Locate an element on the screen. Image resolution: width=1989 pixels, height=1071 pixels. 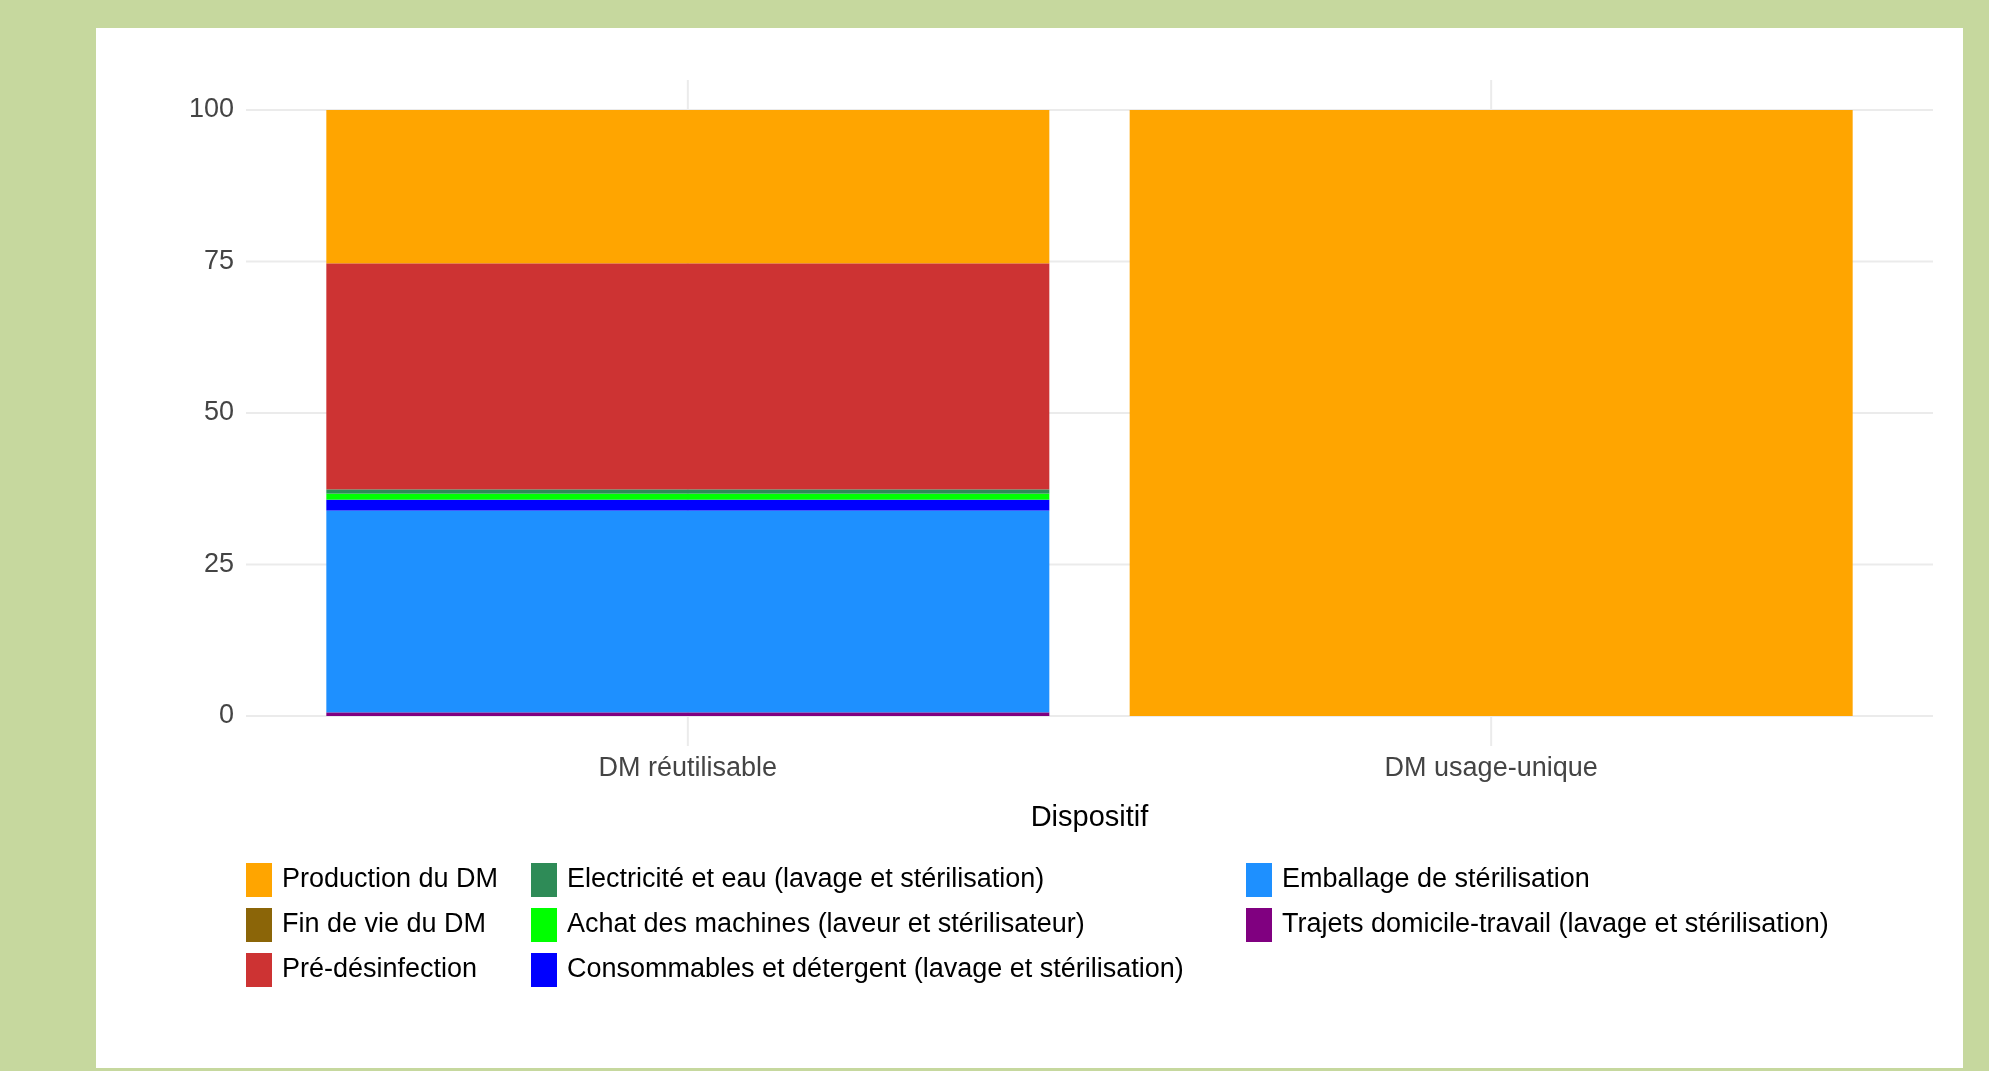
legend-label: Fin de vie du DM is located at coordinates (384, 923).